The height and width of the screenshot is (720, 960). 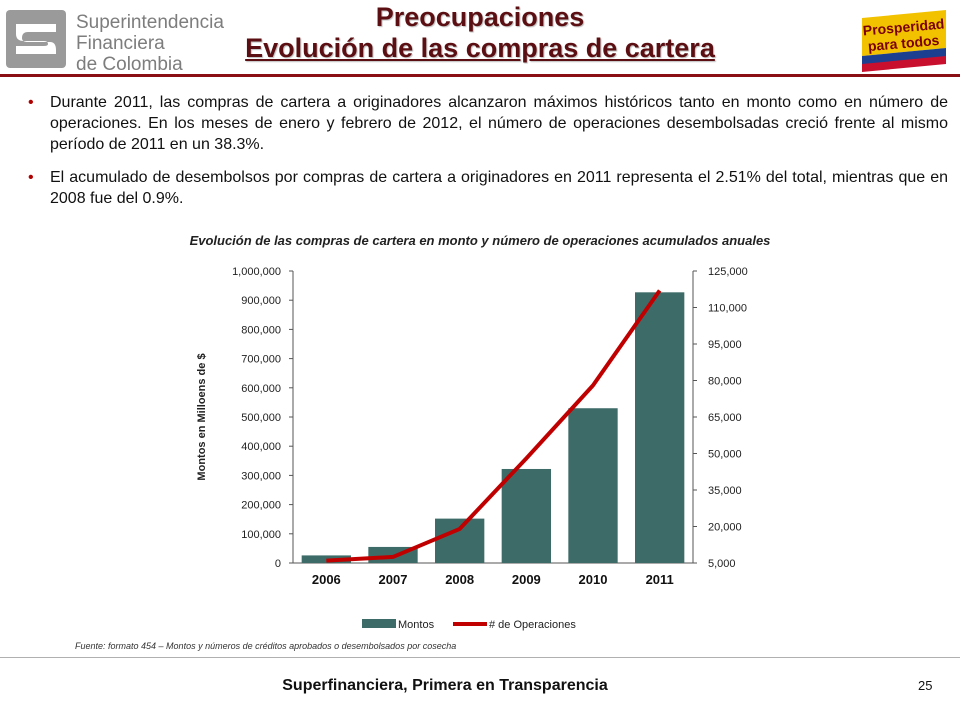 What do you see at coordinates (36, 39) in the screenshot?
I see `sfc-logo-icon` at bounding box center [36, 39].